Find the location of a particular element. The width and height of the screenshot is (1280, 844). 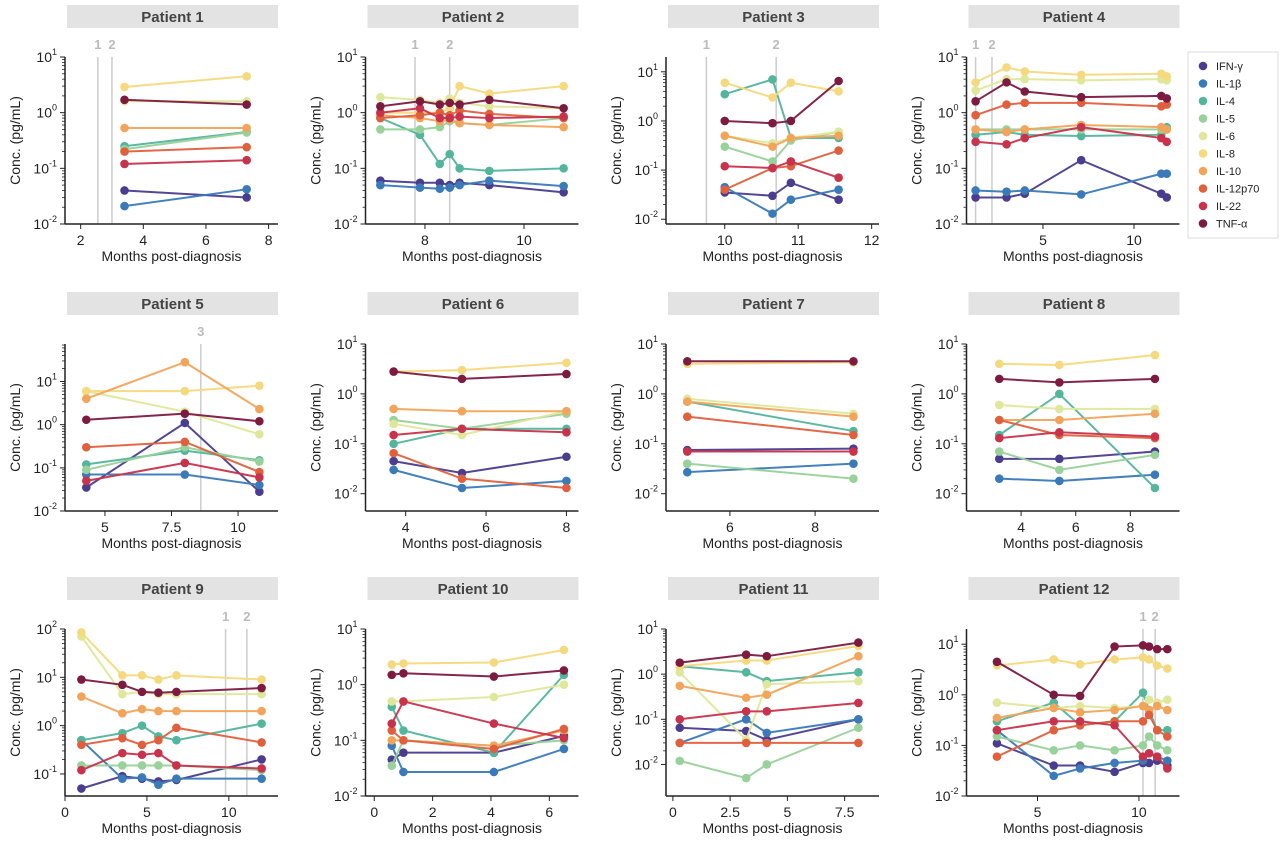

event-label: 2 is located at coordinates (246, 616).